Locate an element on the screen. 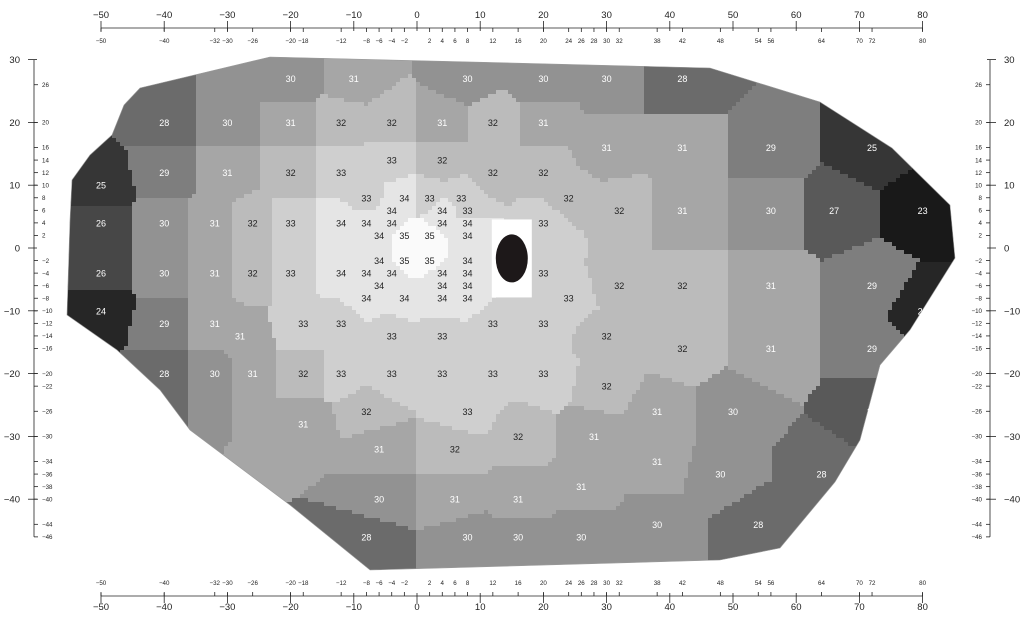 Image resolution: width=1024 pixels, height=617 pixels. bottom-x-major-tick-label: 30 is located at coordinates (606, 607).